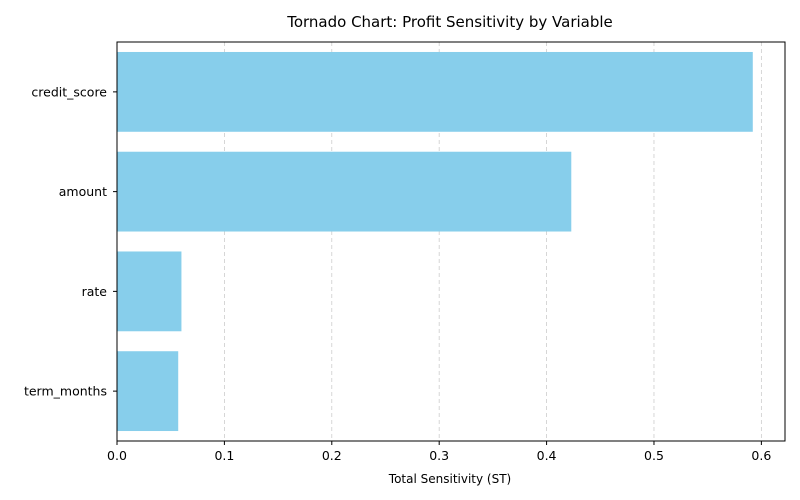 This screenshot has height=500, width=800. I want to click on bar-credit-score, so click(435, 91).